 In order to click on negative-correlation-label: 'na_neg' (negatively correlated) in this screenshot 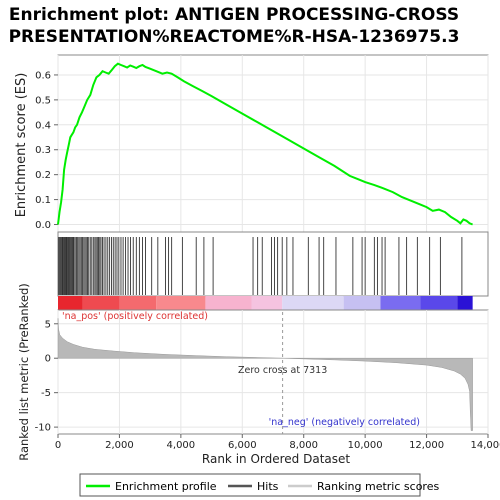, I will do `click(344, 422)`.